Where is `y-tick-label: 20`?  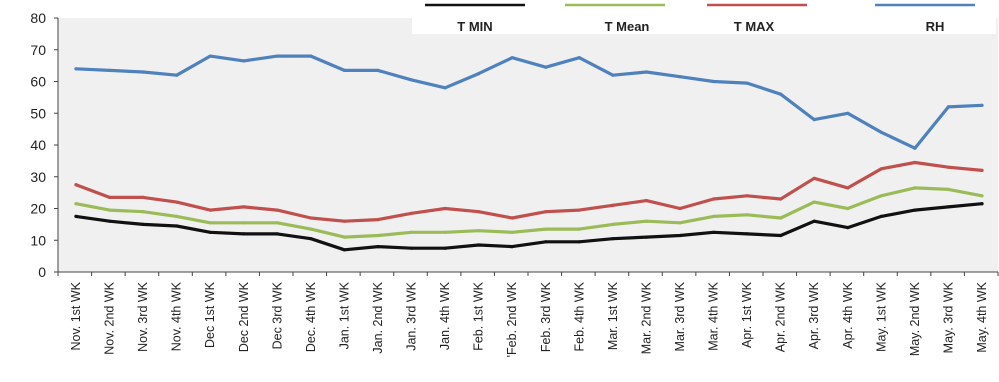
y-tick-label: 20 is located at coordinates (38, 209).